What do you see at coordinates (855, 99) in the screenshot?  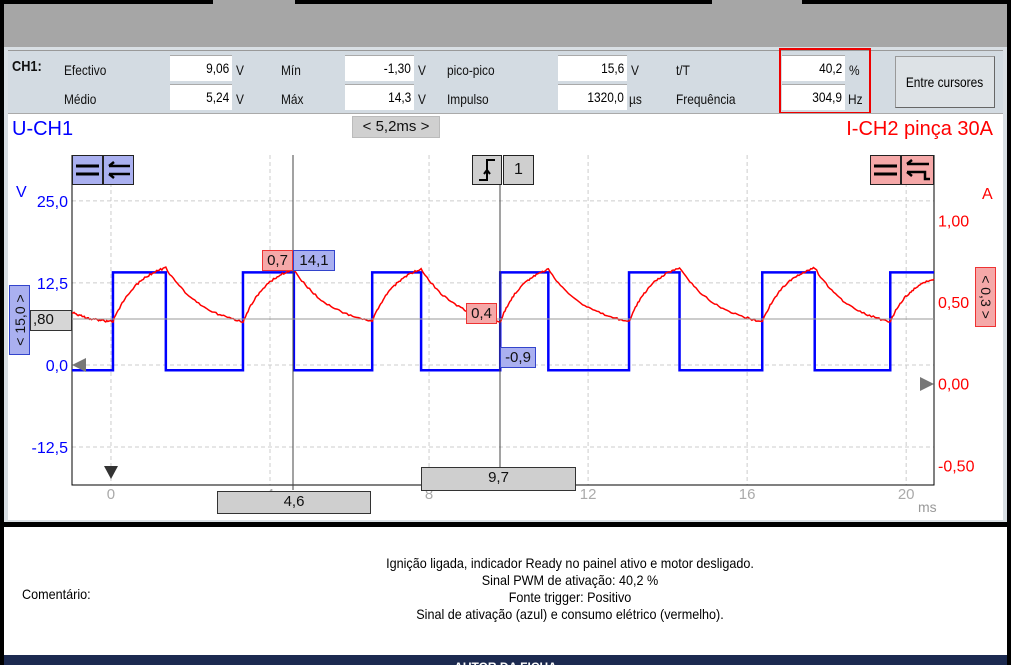 I see `unit: Hz` at bounding box center [855, 99].